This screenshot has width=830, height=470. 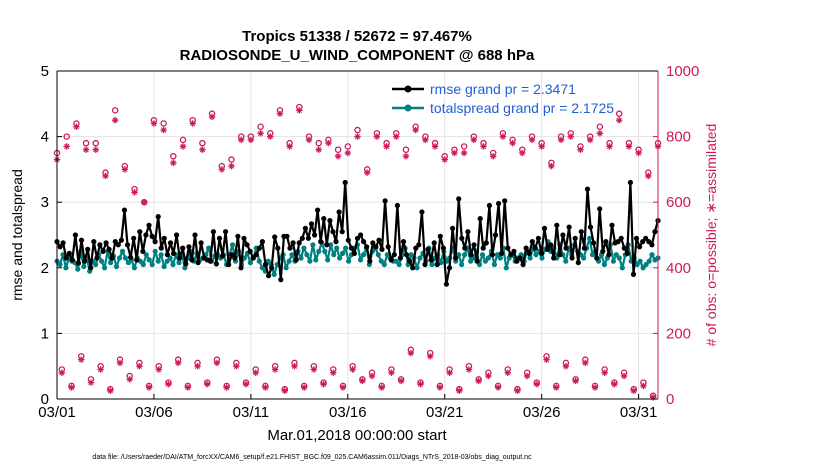 I want to click on y-tick-label-right: 200, so click(x=678, y=333).